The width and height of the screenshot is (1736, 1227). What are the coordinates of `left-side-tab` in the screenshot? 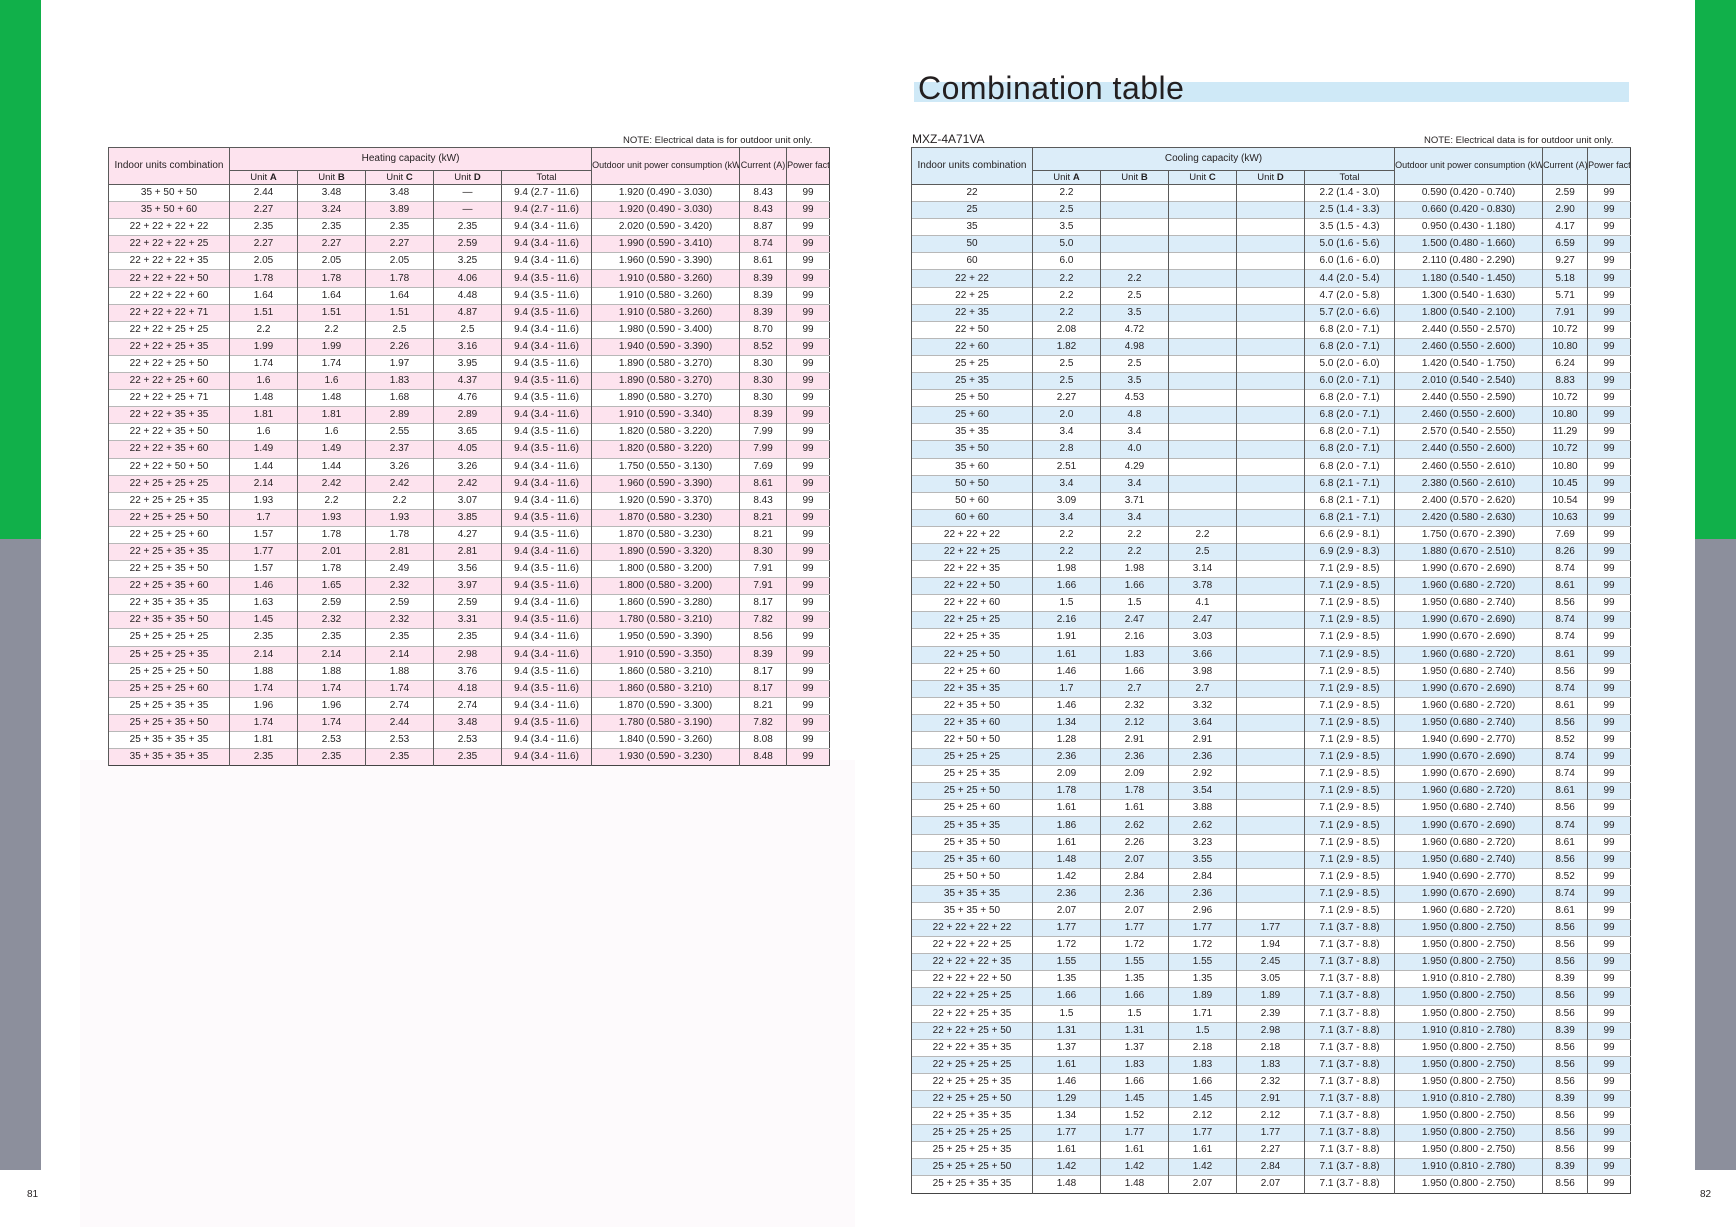 It's located at (20, 585).